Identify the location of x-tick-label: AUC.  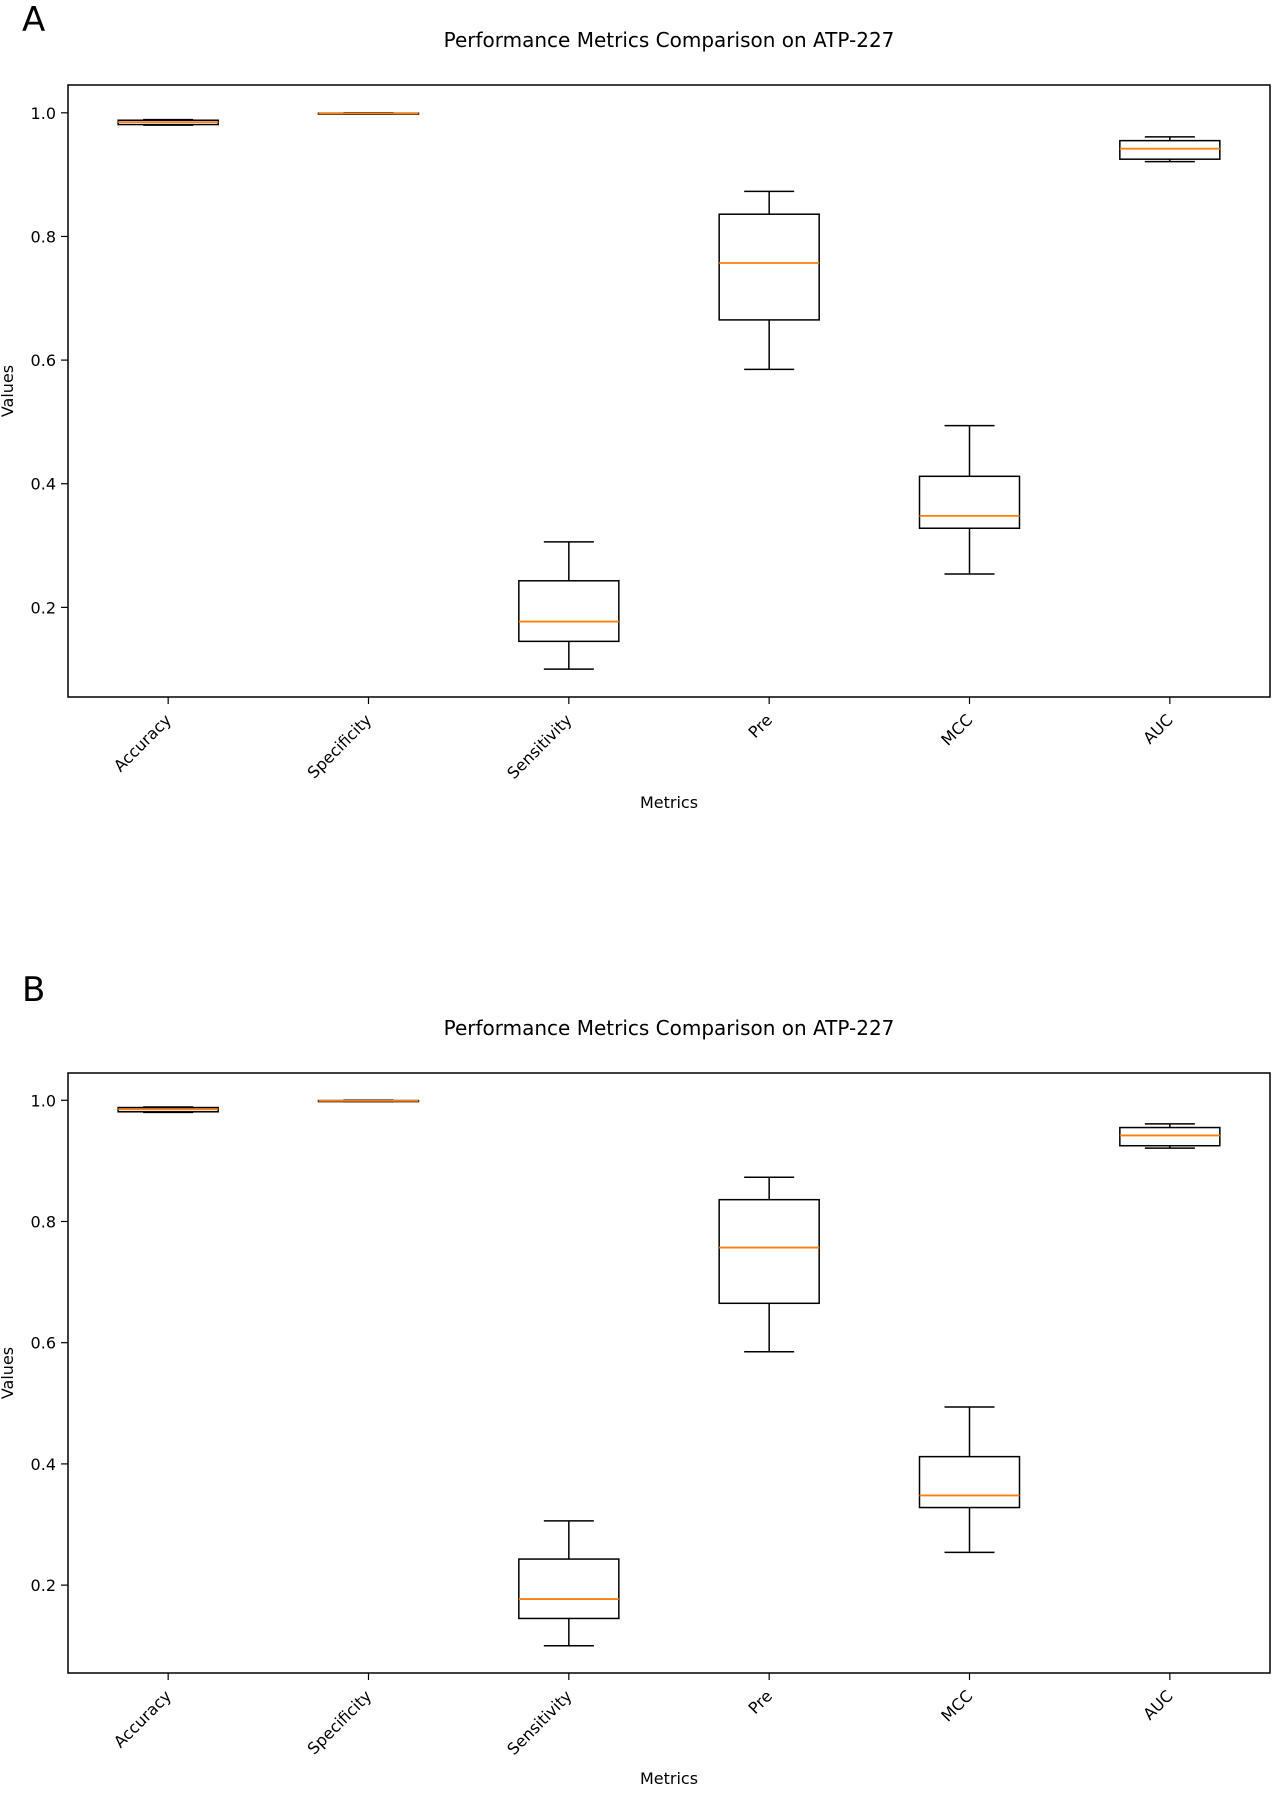
(1157, 1704).